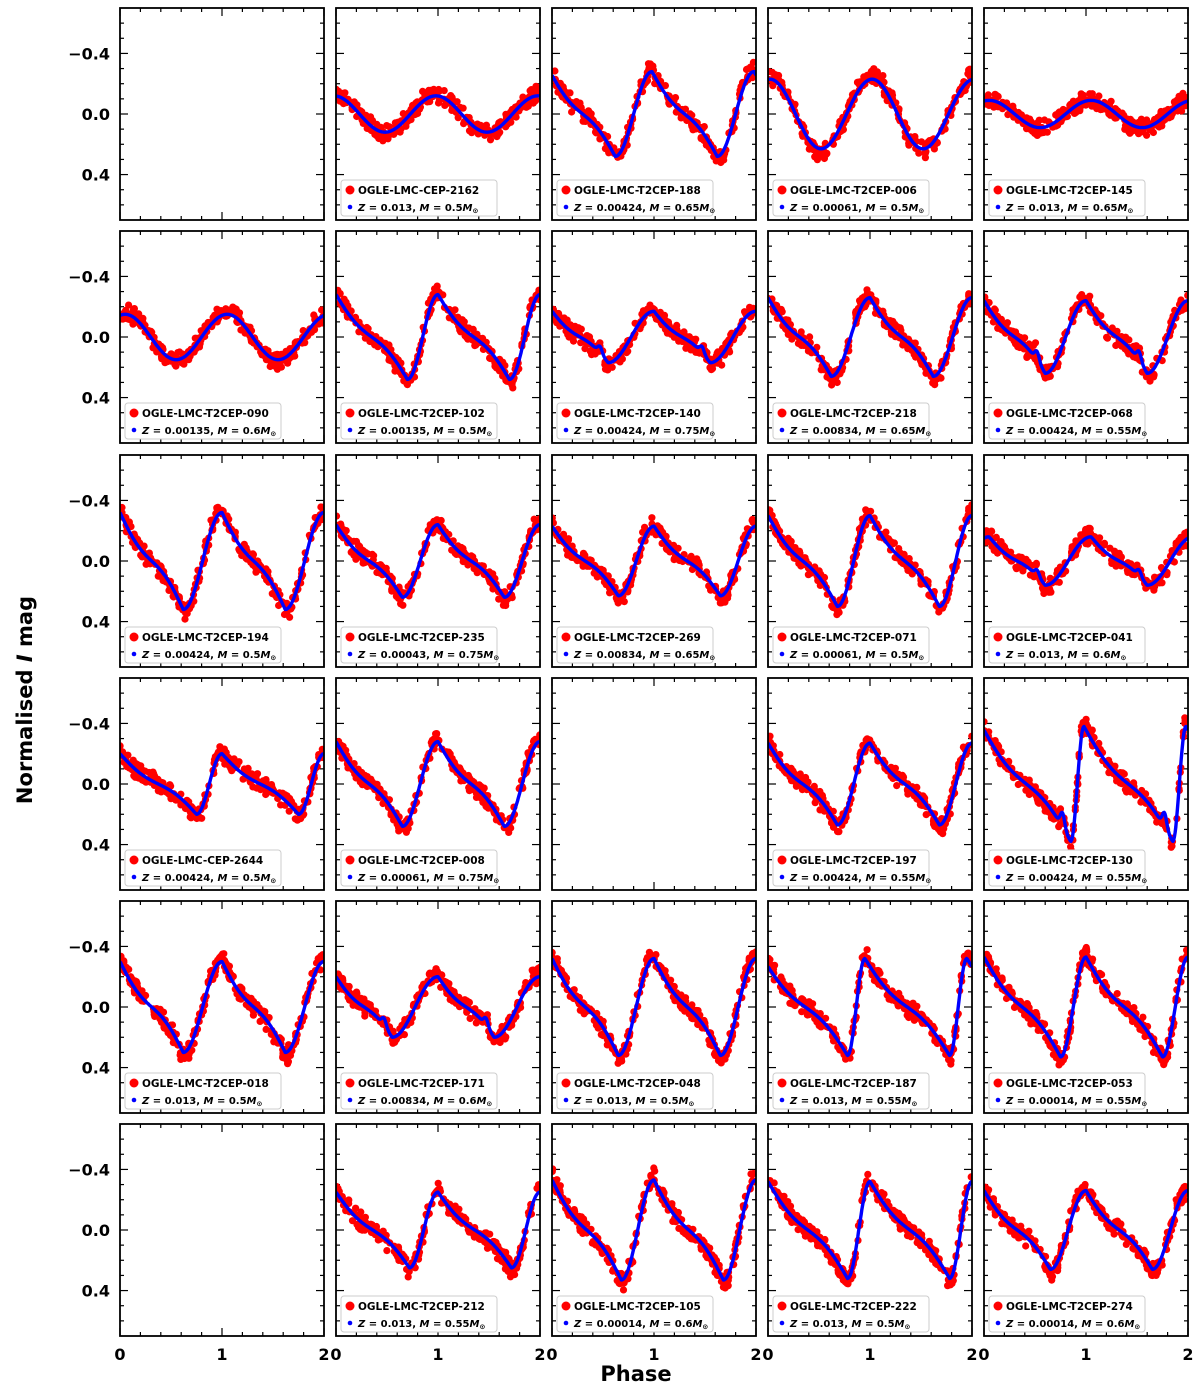 The width and height of the screenshot is (1200, 1395). I want to click on legend-model-params: Z = 0.00424, M = 0.75M⊙, so click(644, 432).